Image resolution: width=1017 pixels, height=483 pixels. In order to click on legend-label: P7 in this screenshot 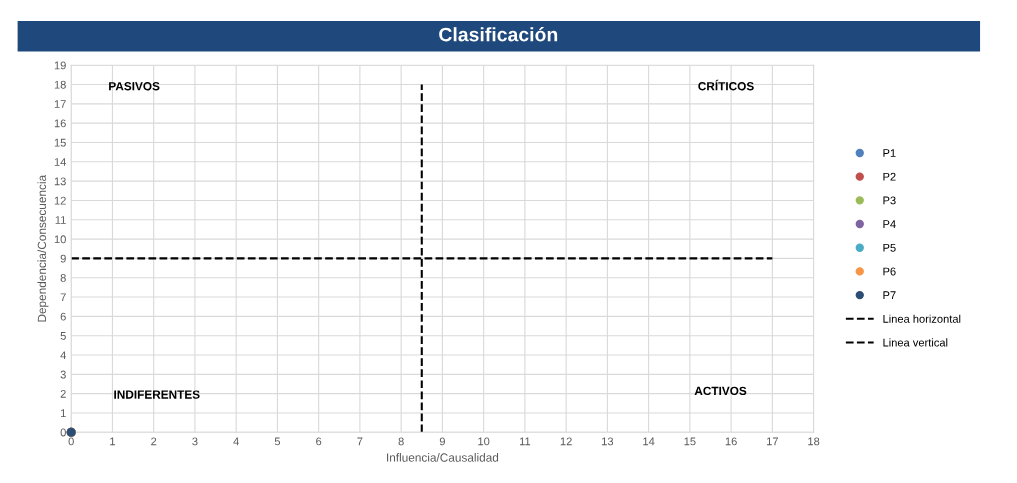, I will do `click(889, 295)`.